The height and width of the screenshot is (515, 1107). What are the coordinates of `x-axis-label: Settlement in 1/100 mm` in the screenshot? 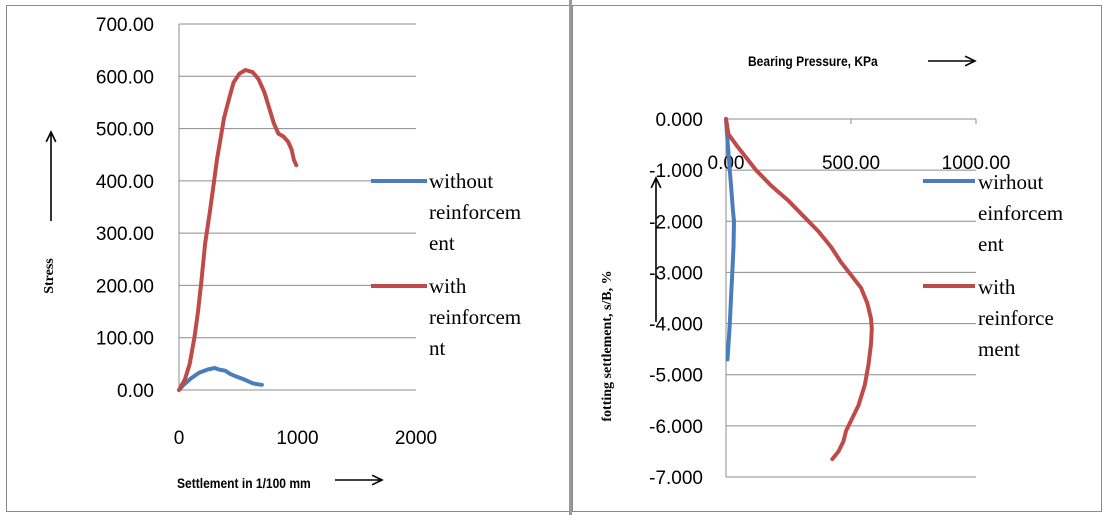 It's located at (244, 483).